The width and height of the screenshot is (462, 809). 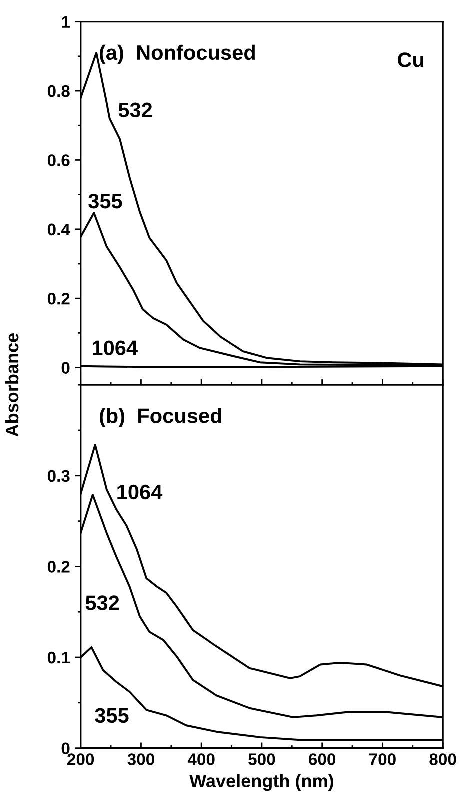 I want to click on y-tick-label: 0.4, so click(x=59, y=230).